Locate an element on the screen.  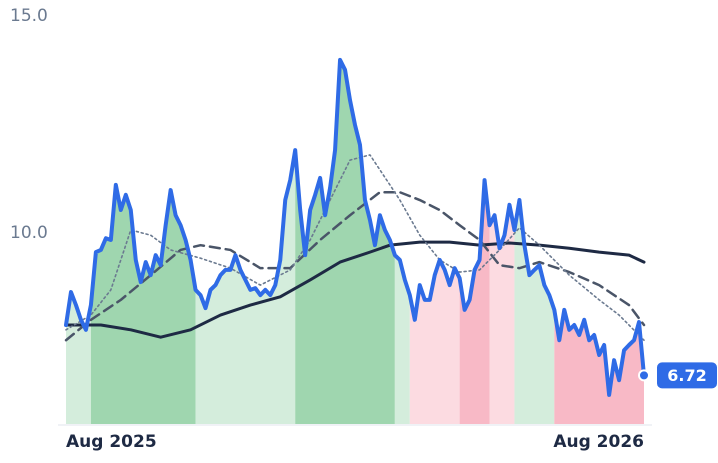
x-tick-label: Aug 2025 is located at coordinates (111, 442).